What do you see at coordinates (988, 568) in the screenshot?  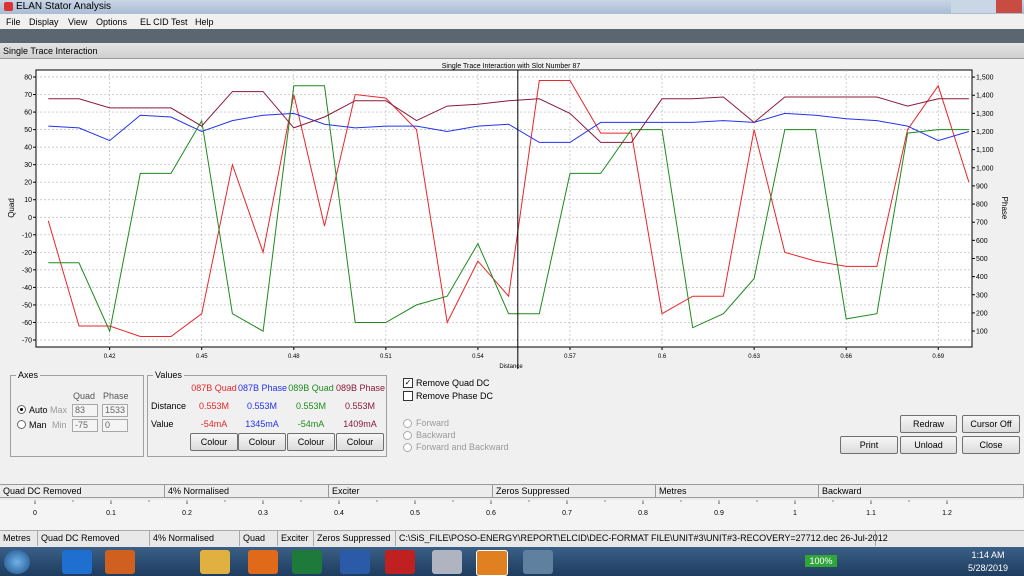 I see `clock-date: 5/28/2019` at bounding box center [988, 568].